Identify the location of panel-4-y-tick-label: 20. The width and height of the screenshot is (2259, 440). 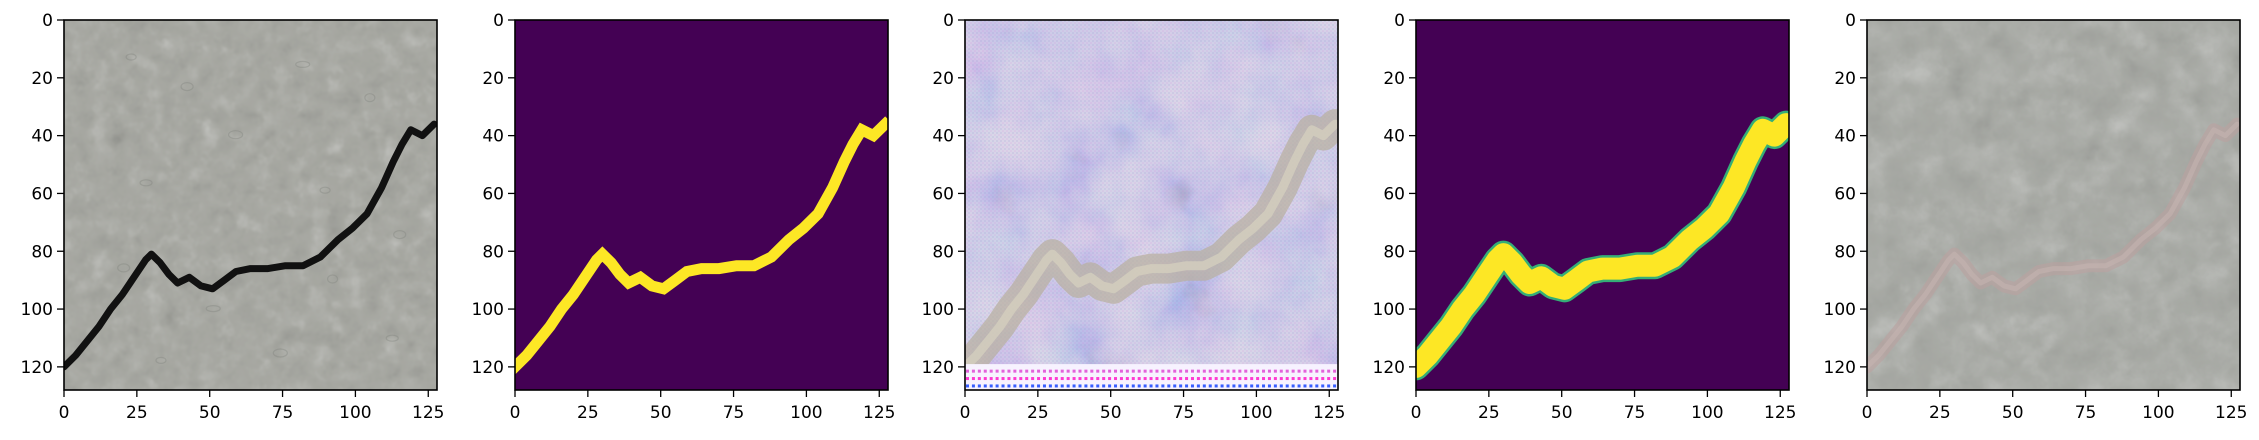
(1394, 79).